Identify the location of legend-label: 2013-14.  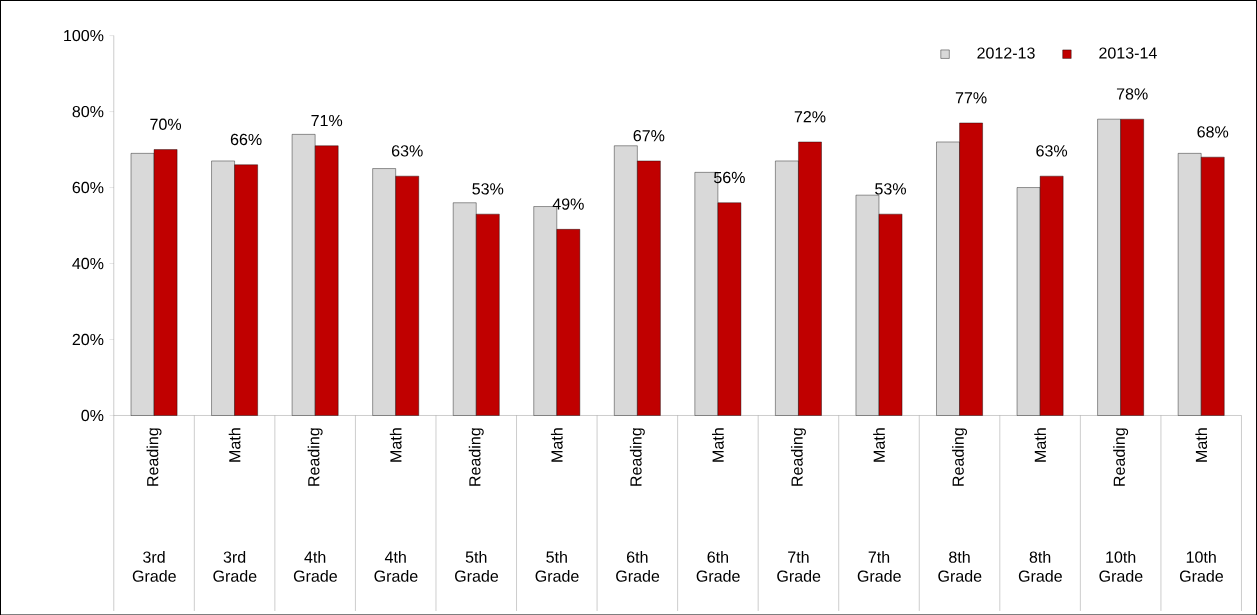
(1128, 53).